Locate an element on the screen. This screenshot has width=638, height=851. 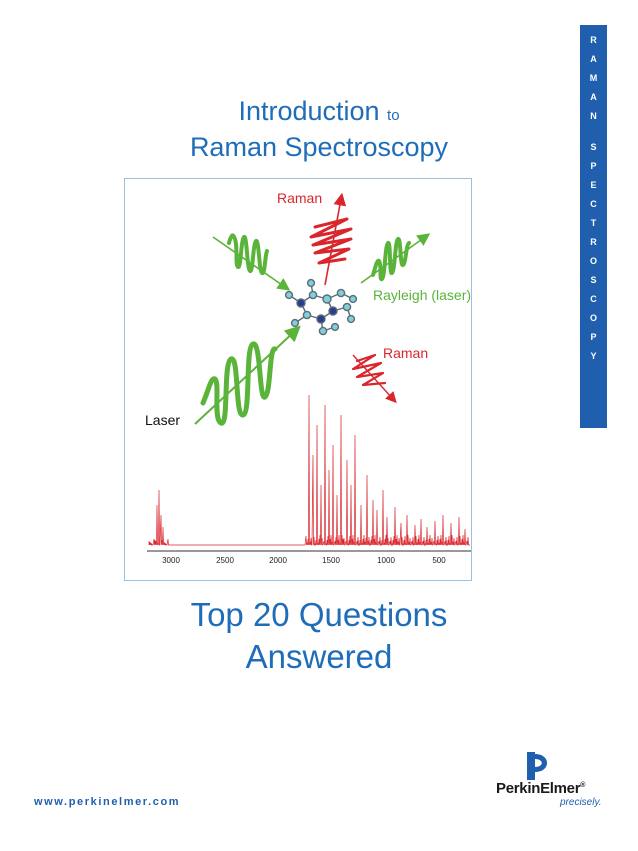
label-raman-top: Raman is located at coordinates (300, 198).